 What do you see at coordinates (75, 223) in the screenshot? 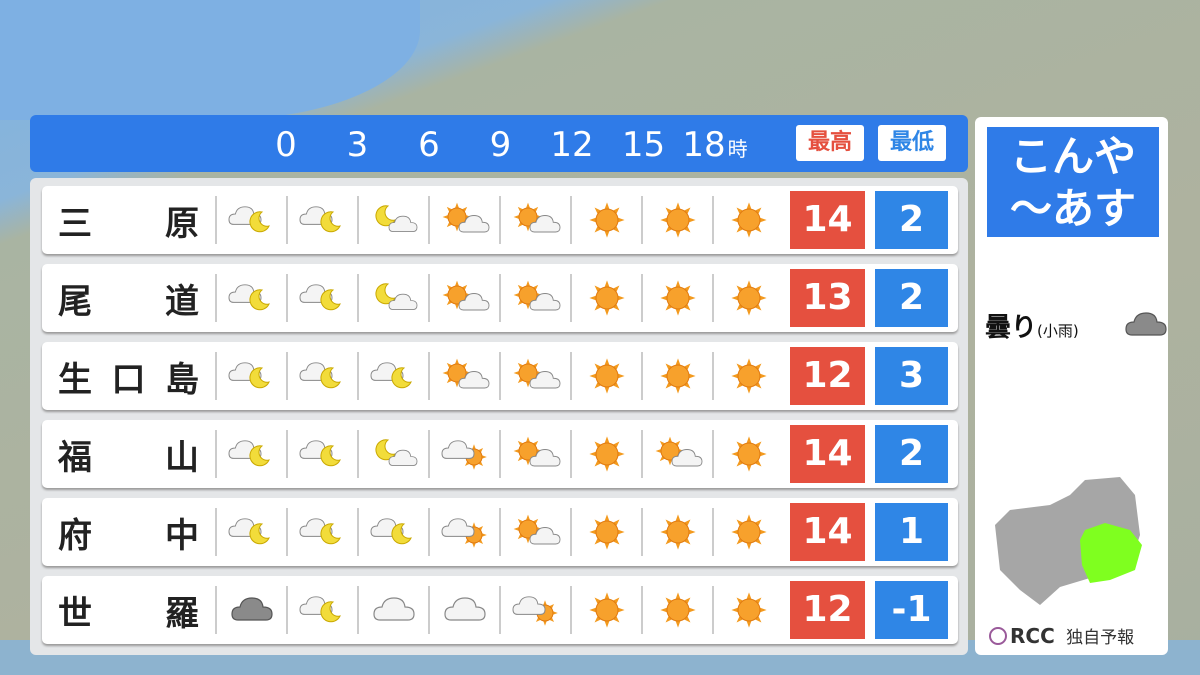
I see `name-char: 三` at bounding box center [75, 223].